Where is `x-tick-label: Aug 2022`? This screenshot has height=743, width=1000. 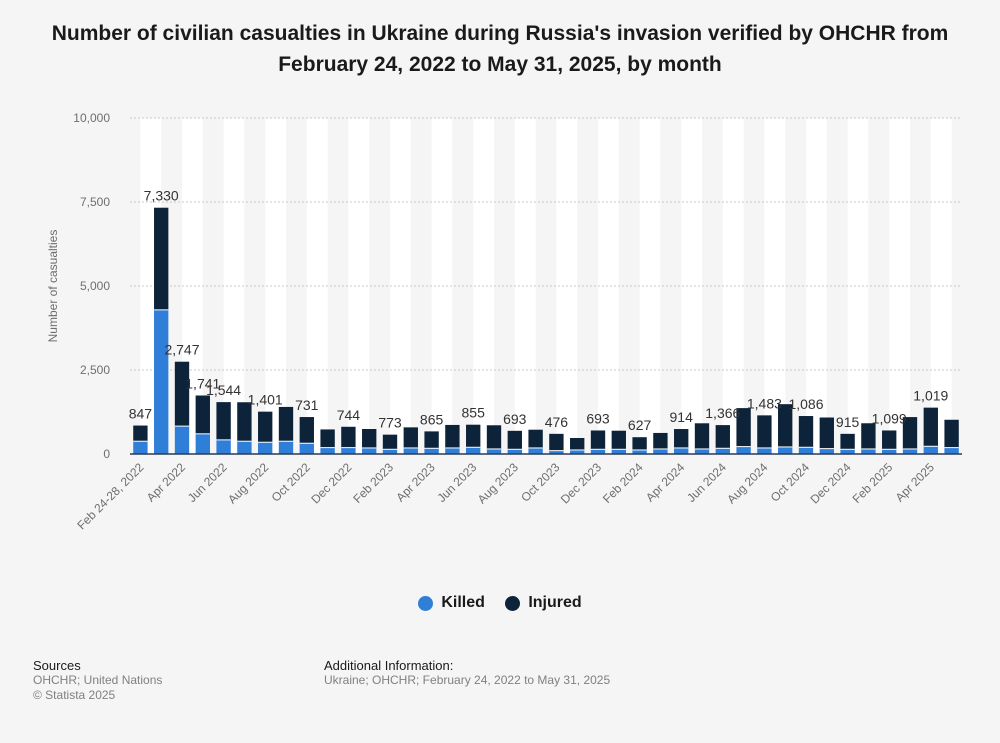
x-tick-label: Aug 2022 is located at coordinates (248, 483).